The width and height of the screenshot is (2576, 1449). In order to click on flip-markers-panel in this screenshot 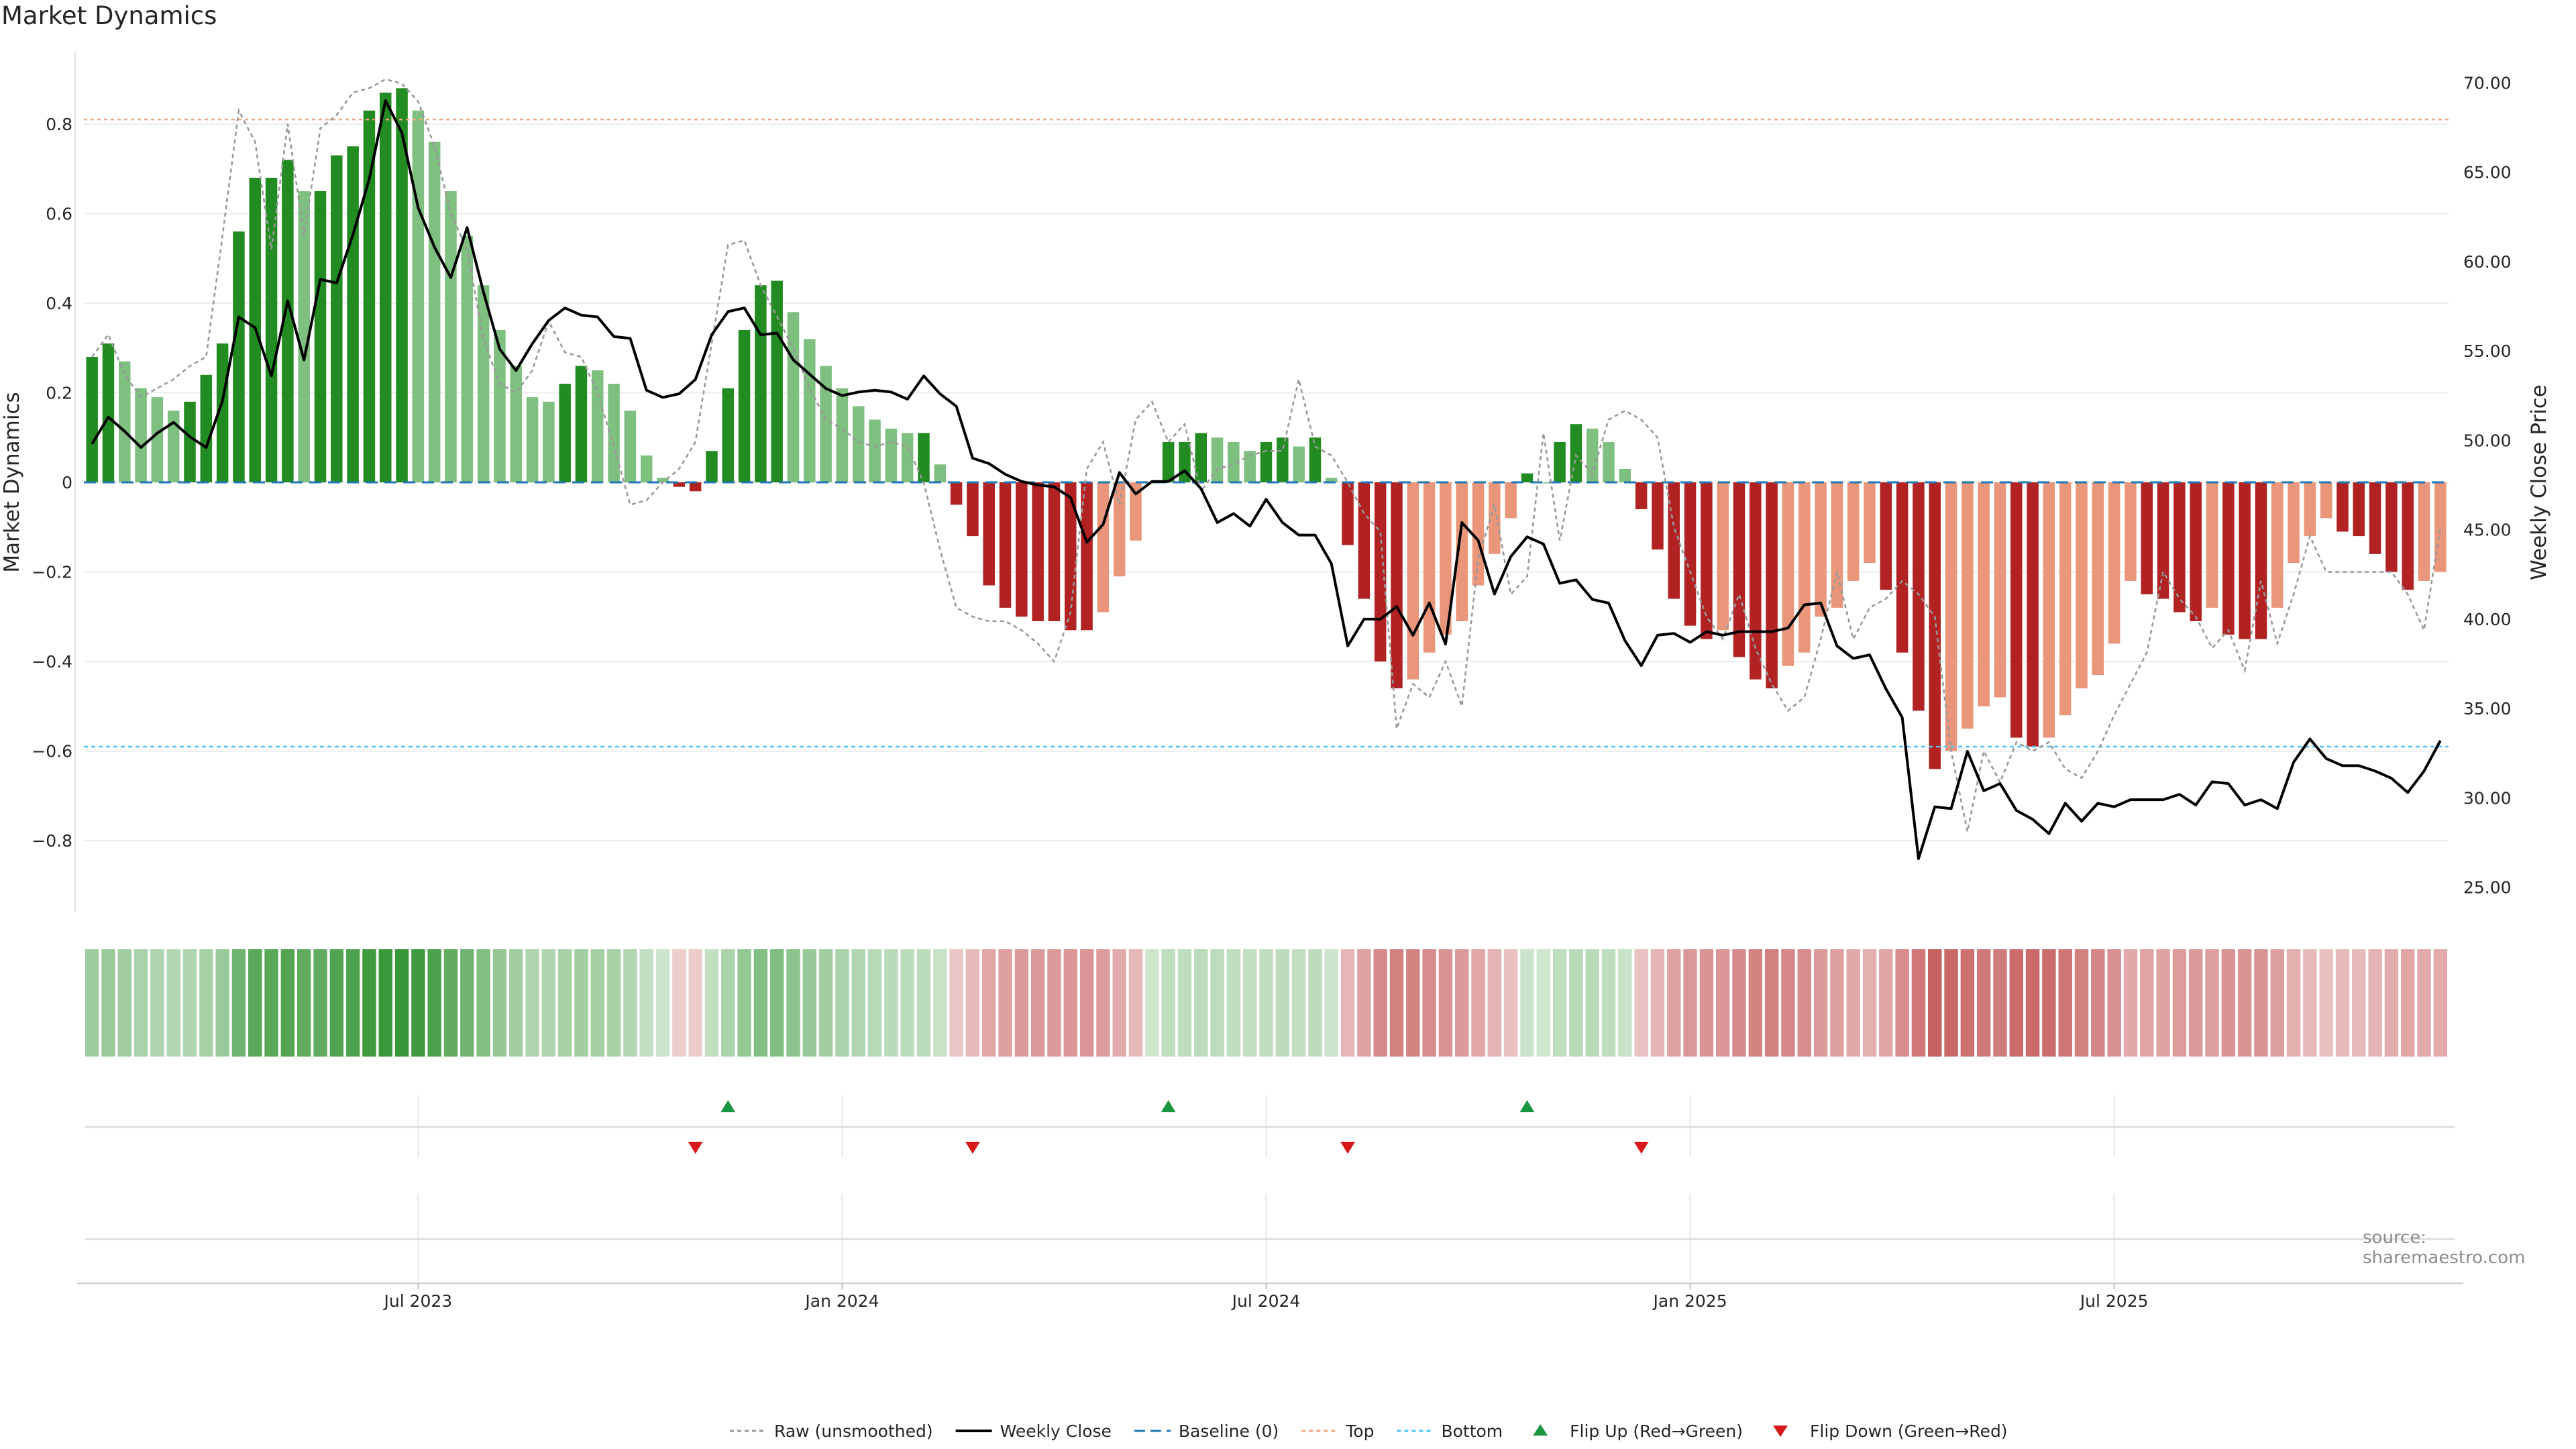, I will do `click(1270, 1188)`.